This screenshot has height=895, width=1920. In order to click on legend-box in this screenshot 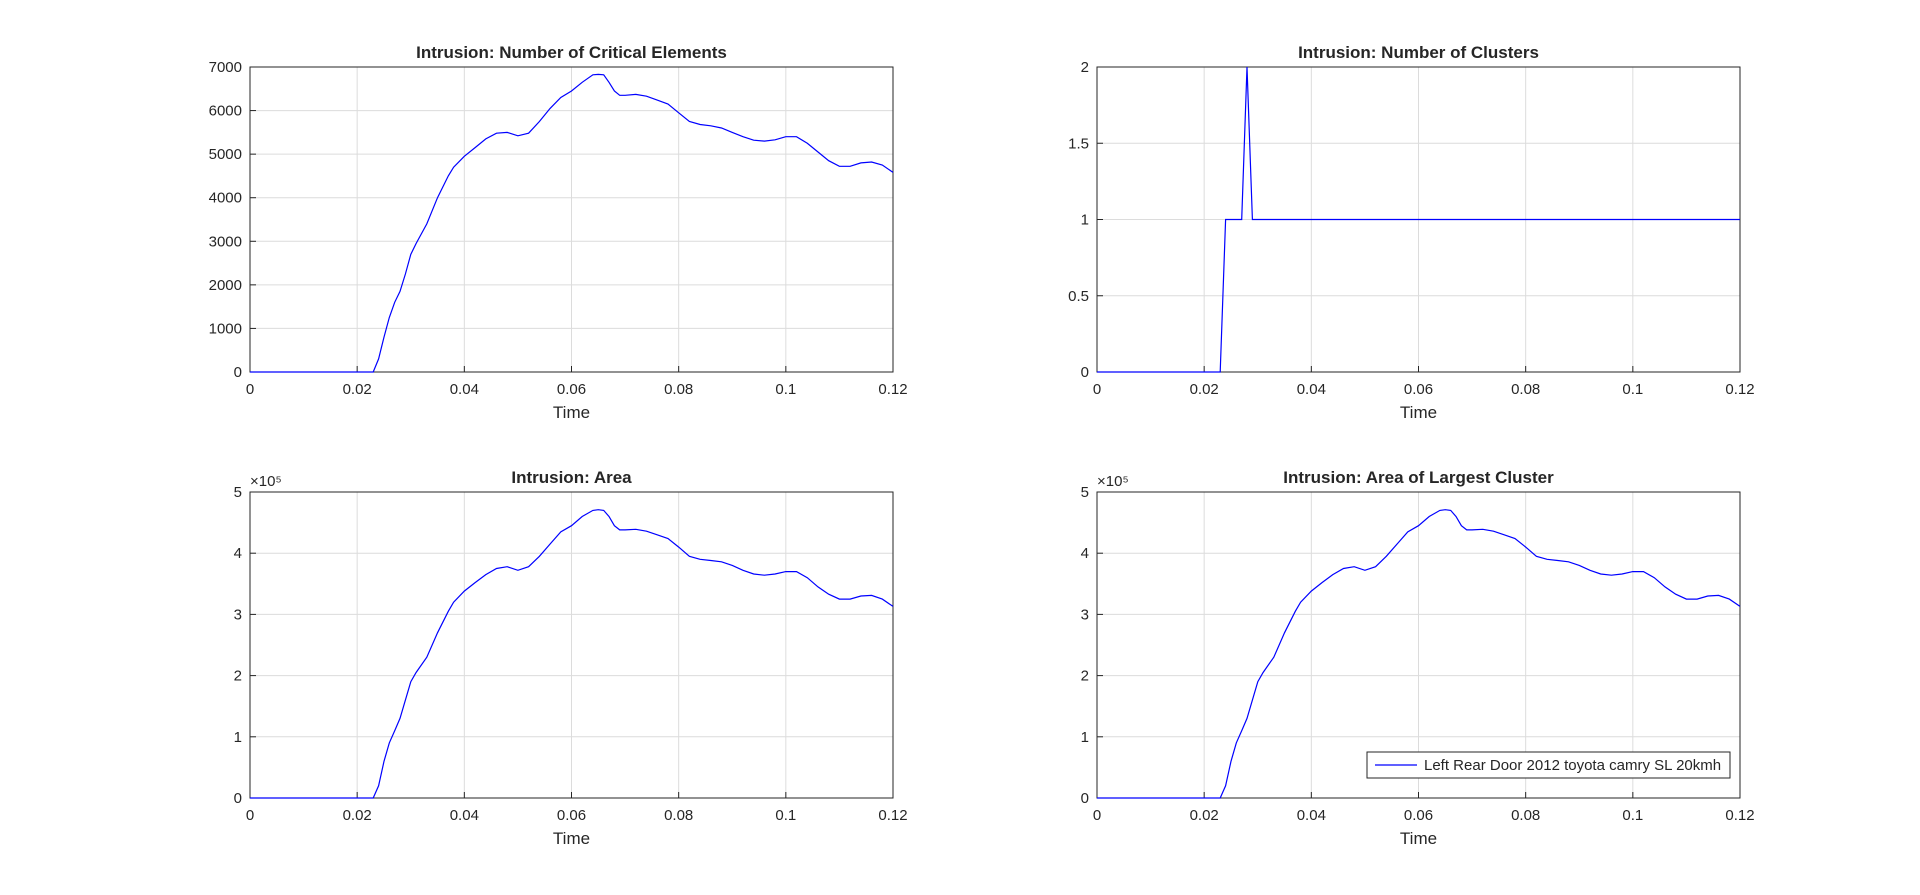, I will do `click(1548, 765)`.